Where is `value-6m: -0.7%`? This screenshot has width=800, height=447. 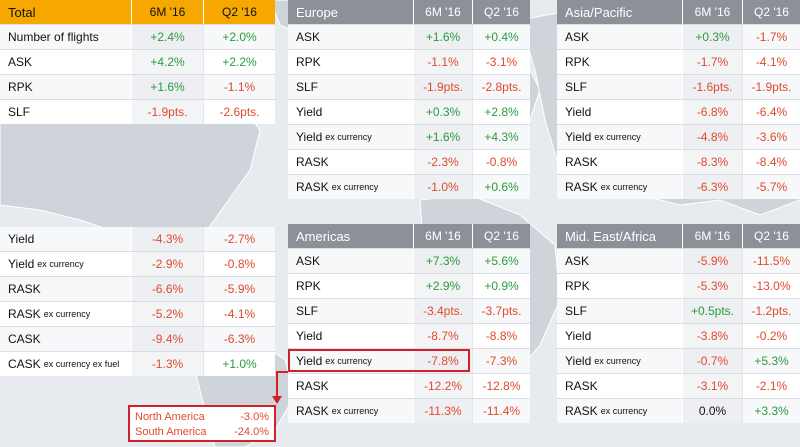 value-6m: -0.7% is located at coordinates (712, 361).